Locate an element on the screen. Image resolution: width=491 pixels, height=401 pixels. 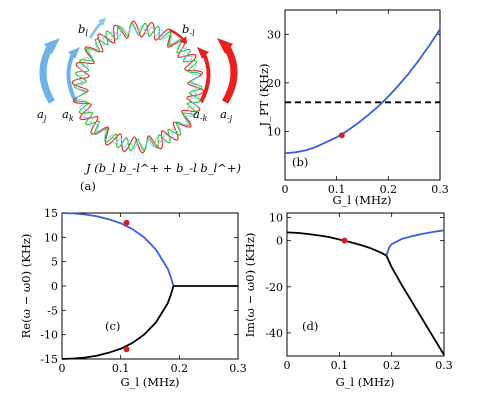
chart-c-ytick-label: 0 is located at coordinates (54, 286).